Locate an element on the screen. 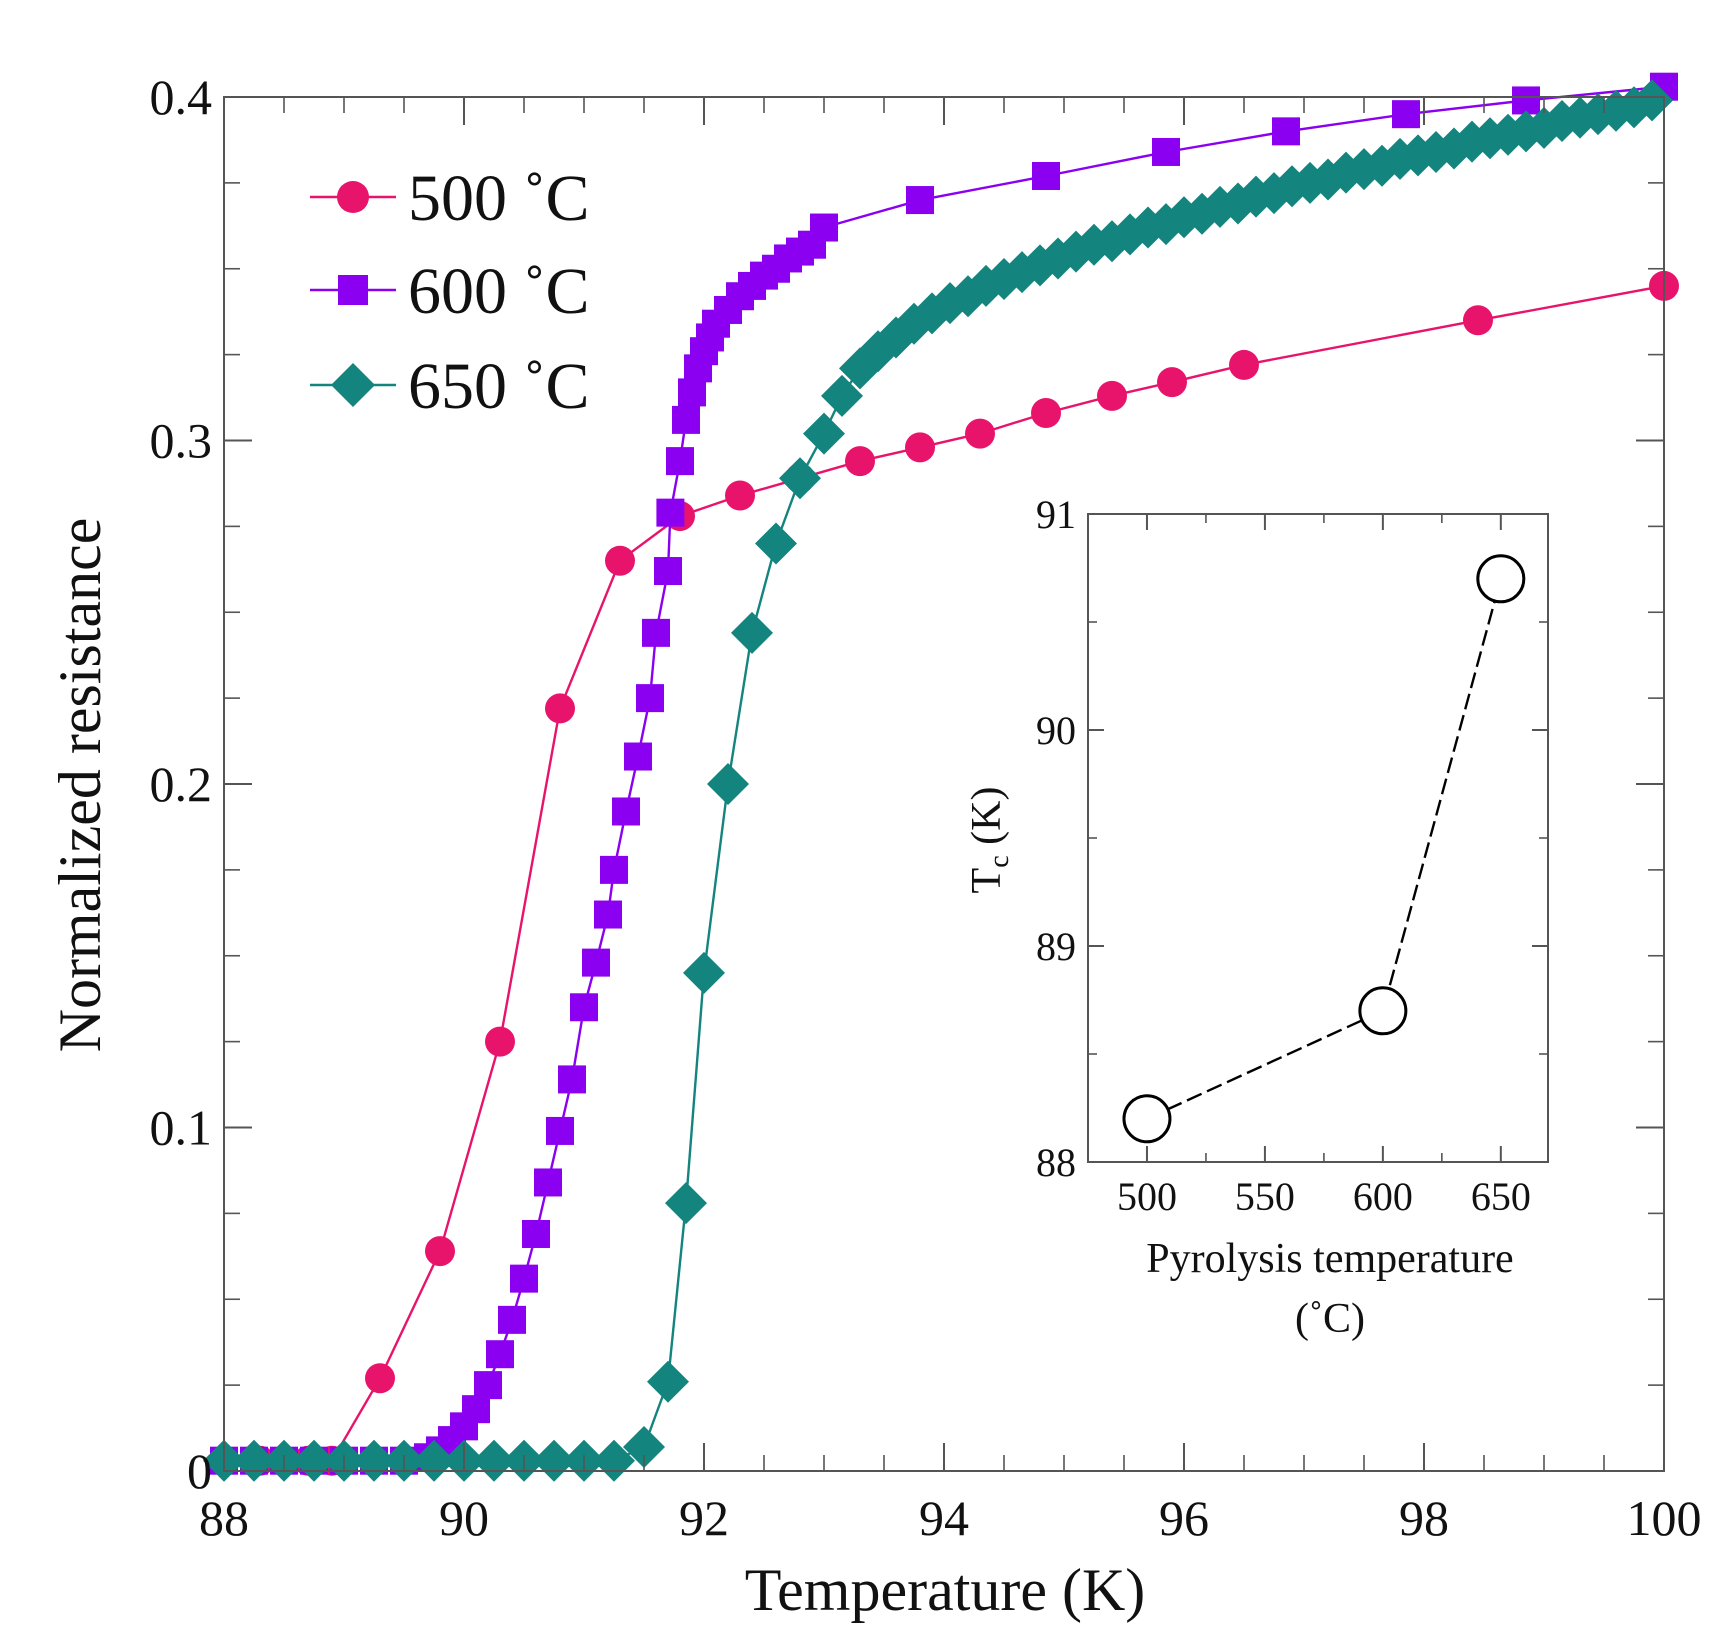 This screenshot has height=1646, width=1718. inset-y-tick-label: 88 is located at coordinates (1056, 1162).